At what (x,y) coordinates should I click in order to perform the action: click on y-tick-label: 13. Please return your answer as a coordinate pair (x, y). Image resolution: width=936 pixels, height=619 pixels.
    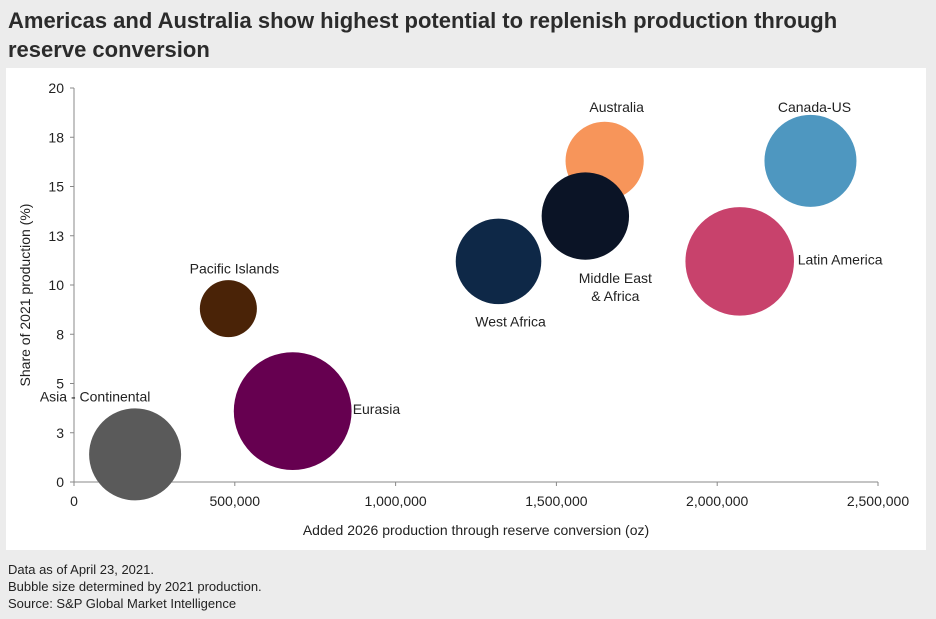
    Looking at the image, I should click on (56, 236).